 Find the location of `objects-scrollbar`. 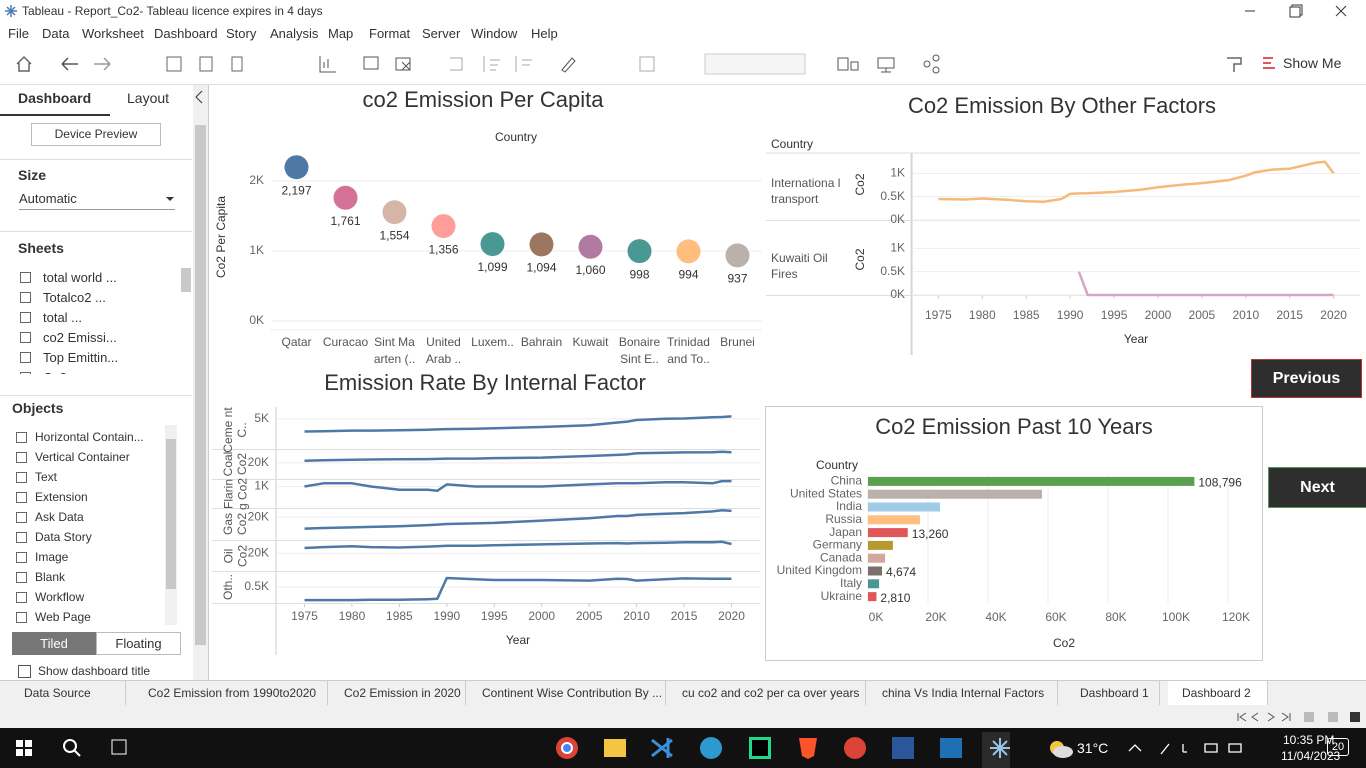

objects-scrollbar is located at coordinates (171, 525).